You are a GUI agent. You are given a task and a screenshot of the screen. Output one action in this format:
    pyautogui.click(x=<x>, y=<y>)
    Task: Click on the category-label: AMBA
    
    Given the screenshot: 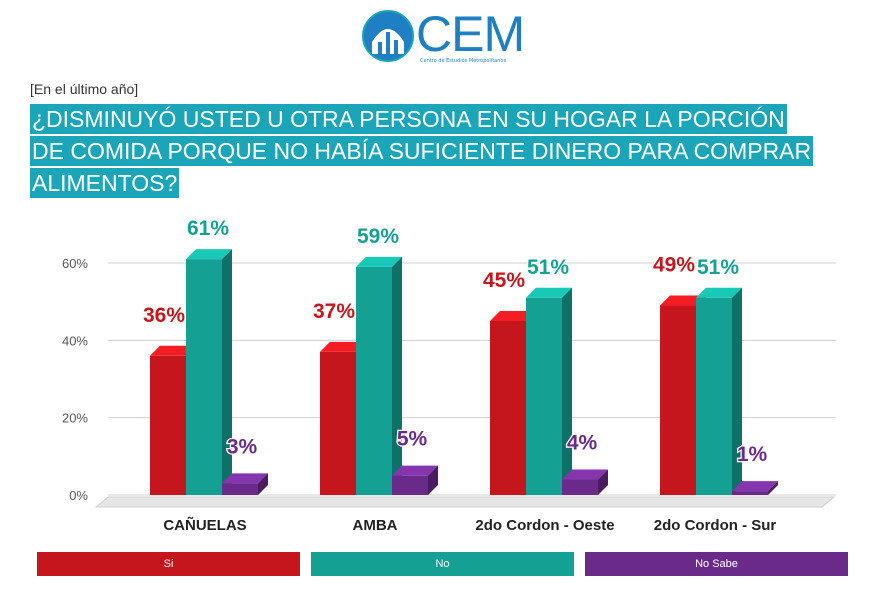 What is the action you would take?
    pyautogui.click(x=375, y=525)
    